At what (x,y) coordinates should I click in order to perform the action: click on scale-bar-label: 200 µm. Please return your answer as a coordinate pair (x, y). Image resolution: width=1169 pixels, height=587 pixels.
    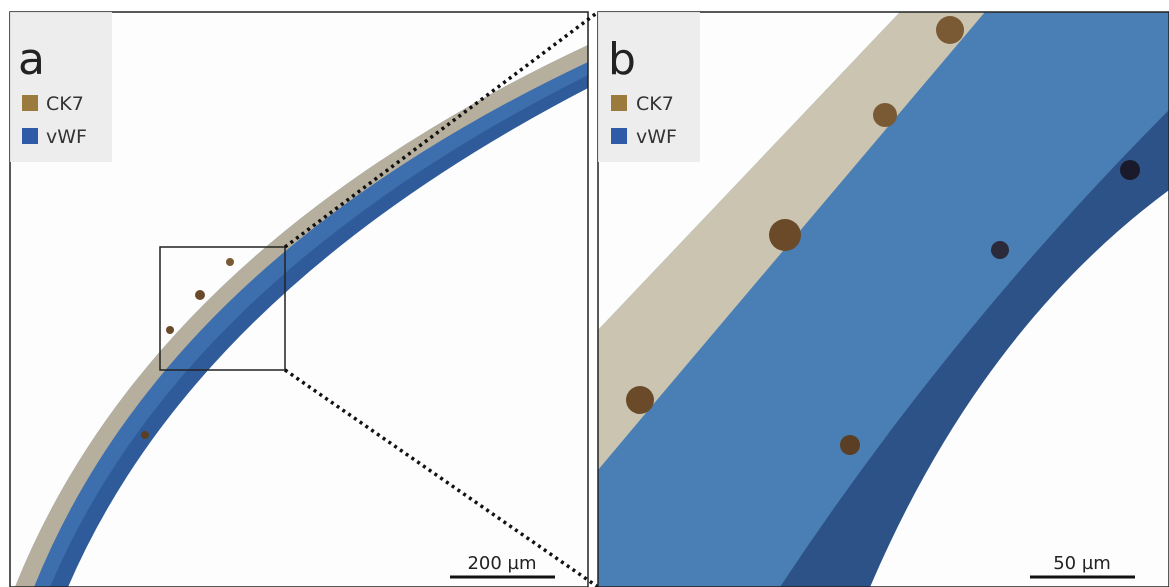
    Looking at the image, I should click on (501, 563).